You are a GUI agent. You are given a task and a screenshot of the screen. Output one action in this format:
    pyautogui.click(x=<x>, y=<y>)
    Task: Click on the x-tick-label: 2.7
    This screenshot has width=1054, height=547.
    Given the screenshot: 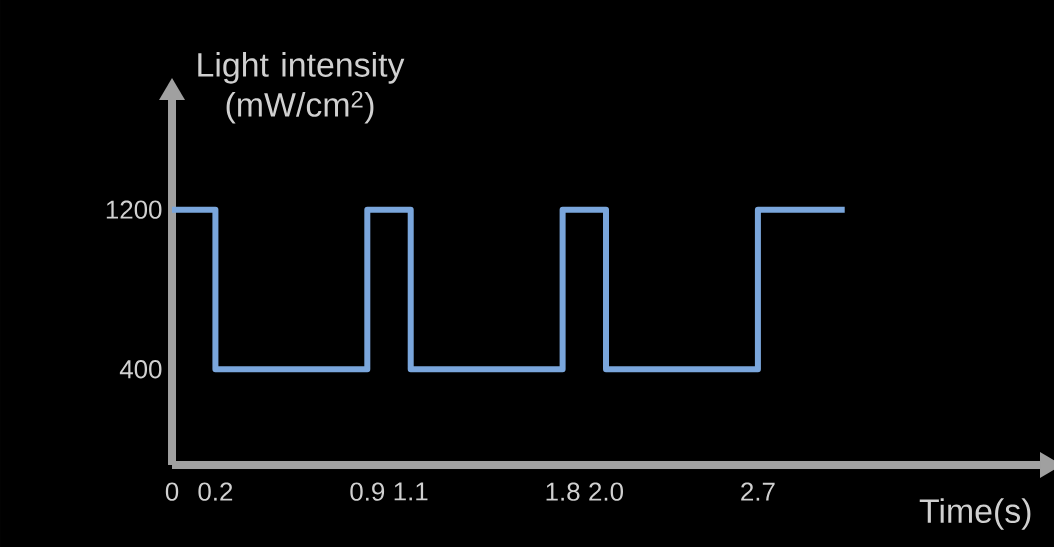 What is the action you would take?
    pyautogui.click(x=758, y=491)
    